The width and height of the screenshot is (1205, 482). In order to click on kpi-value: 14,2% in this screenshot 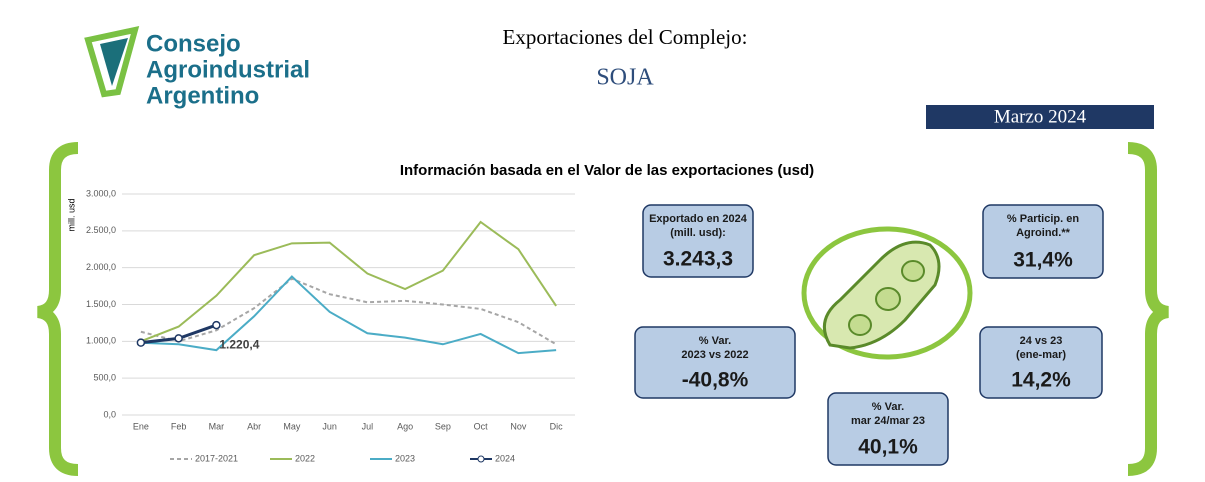, I will do `click(1041, 380)`.